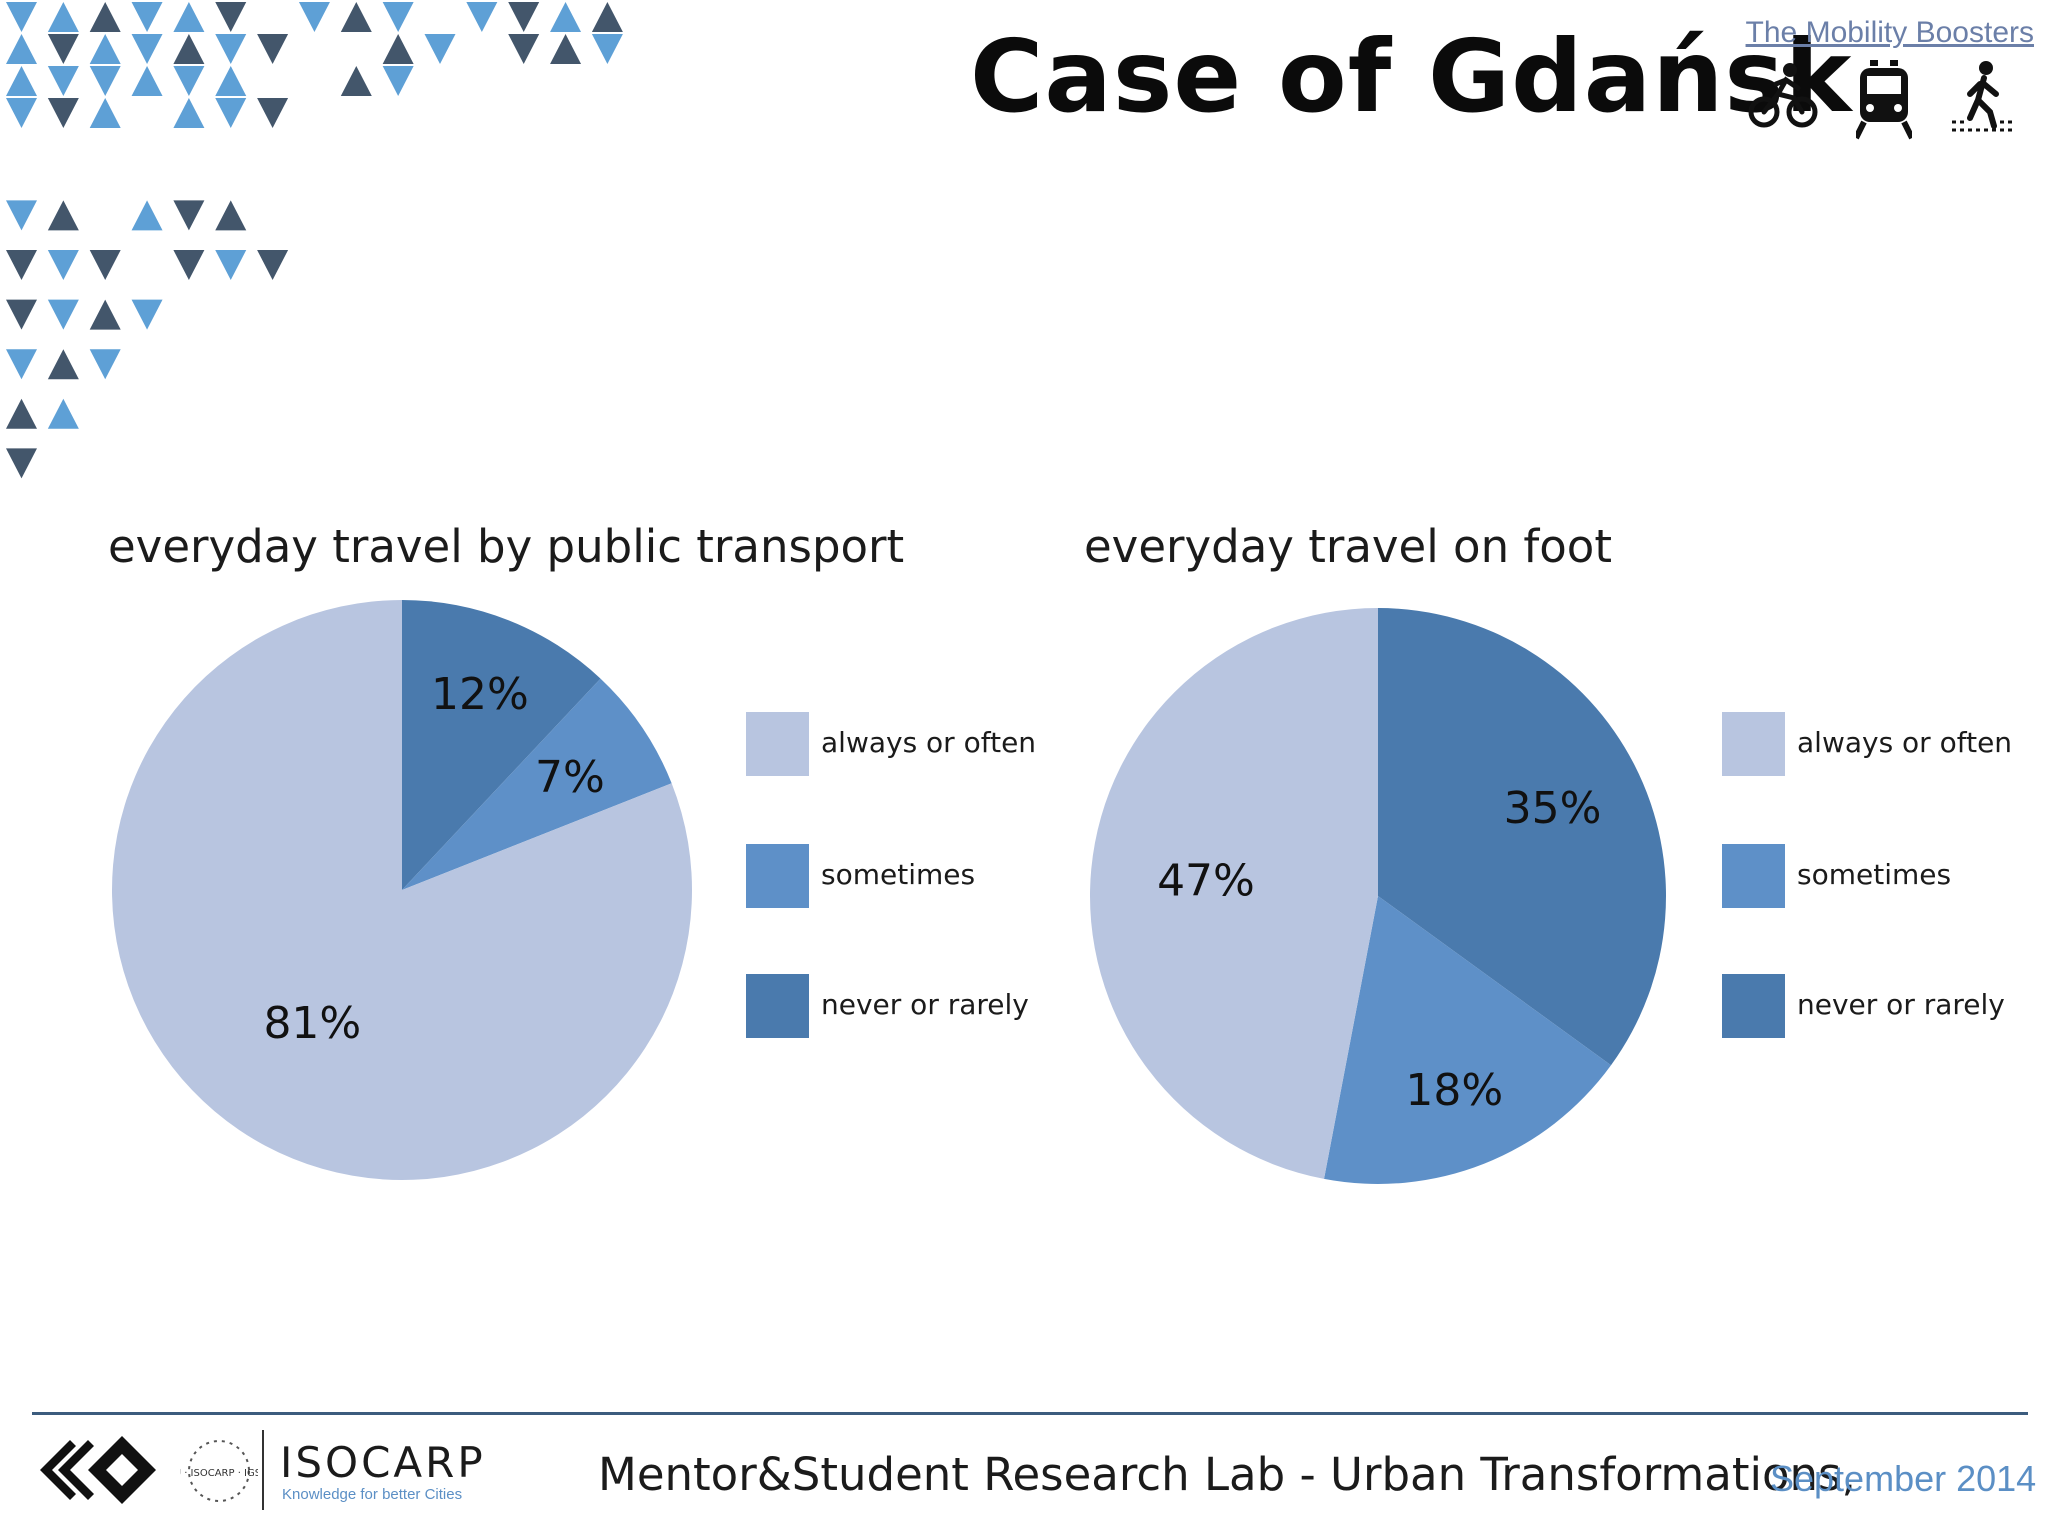 The width and height of the screenshot is (2048, 1536). What do you see at coordinates (570, 777) in the screenshot?
I see `pie-data-label: 7%` at bounding box center [570, 777].